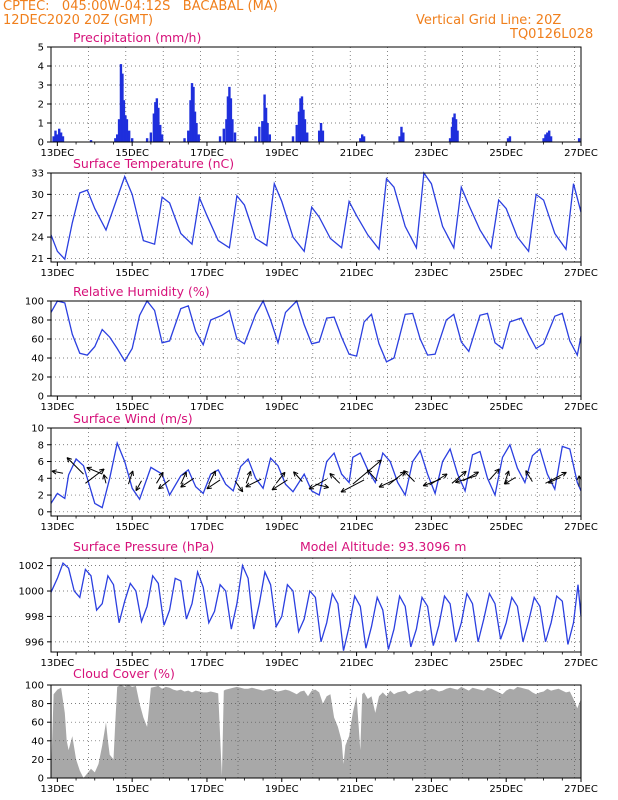  Describe the element at coordinates (34, 302) in the screenshot. I see `y-tick-label: 100` at that location.